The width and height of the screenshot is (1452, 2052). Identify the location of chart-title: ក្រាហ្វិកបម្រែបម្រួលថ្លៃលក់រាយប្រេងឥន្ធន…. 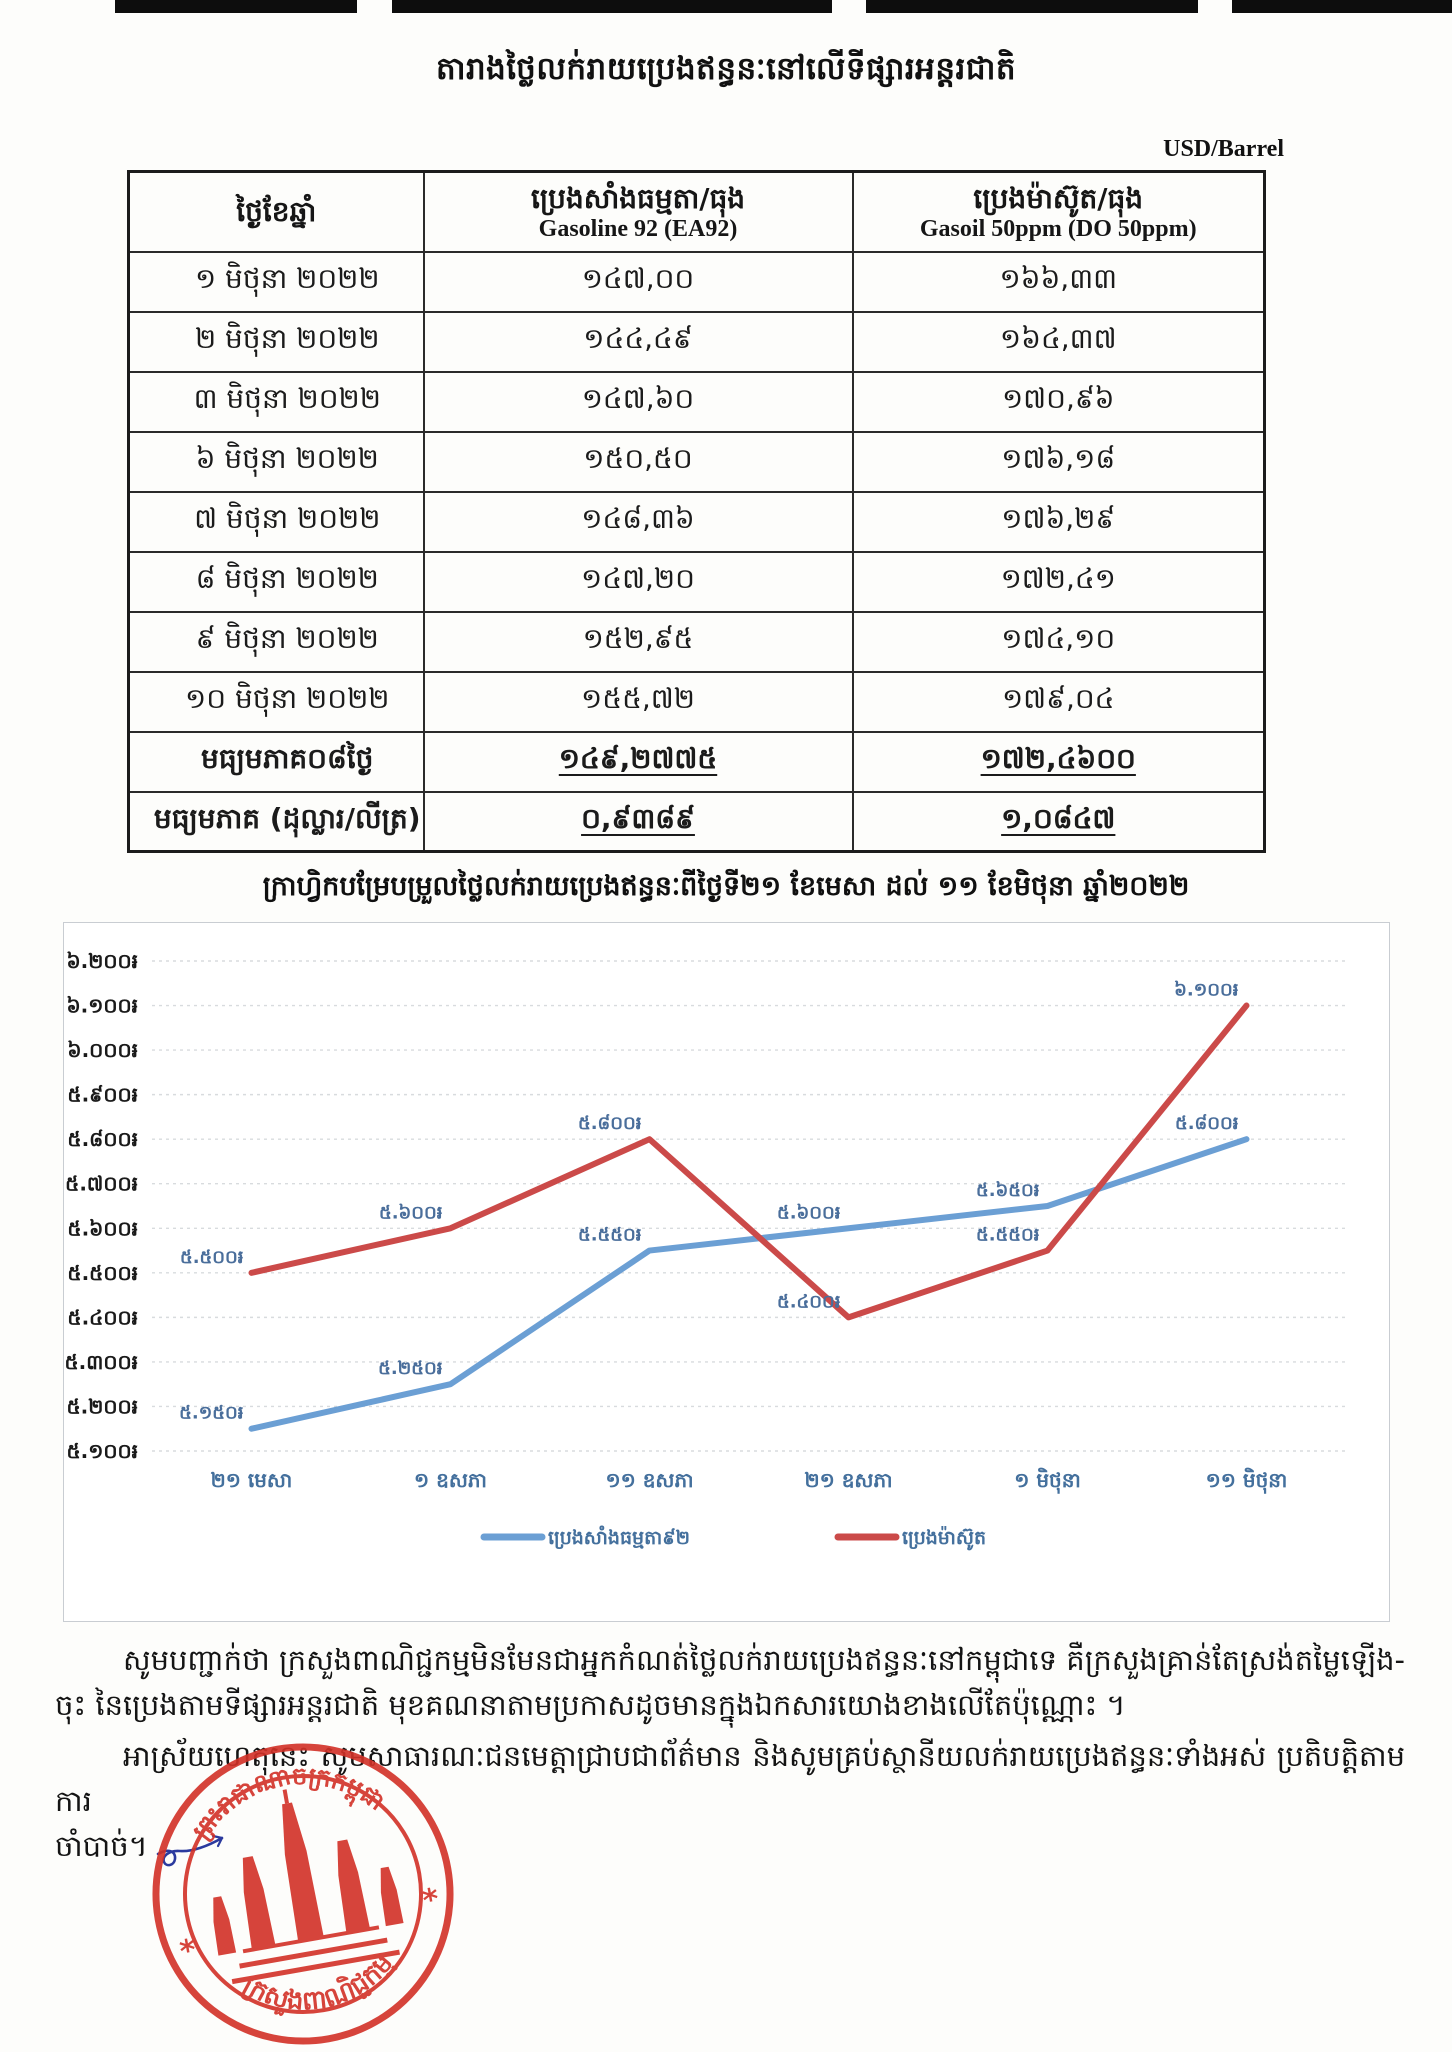
(726, 886).